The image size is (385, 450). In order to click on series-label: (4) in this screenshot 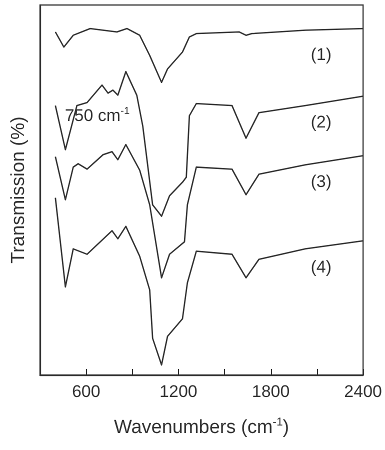, I will do `click(321, 266)`.